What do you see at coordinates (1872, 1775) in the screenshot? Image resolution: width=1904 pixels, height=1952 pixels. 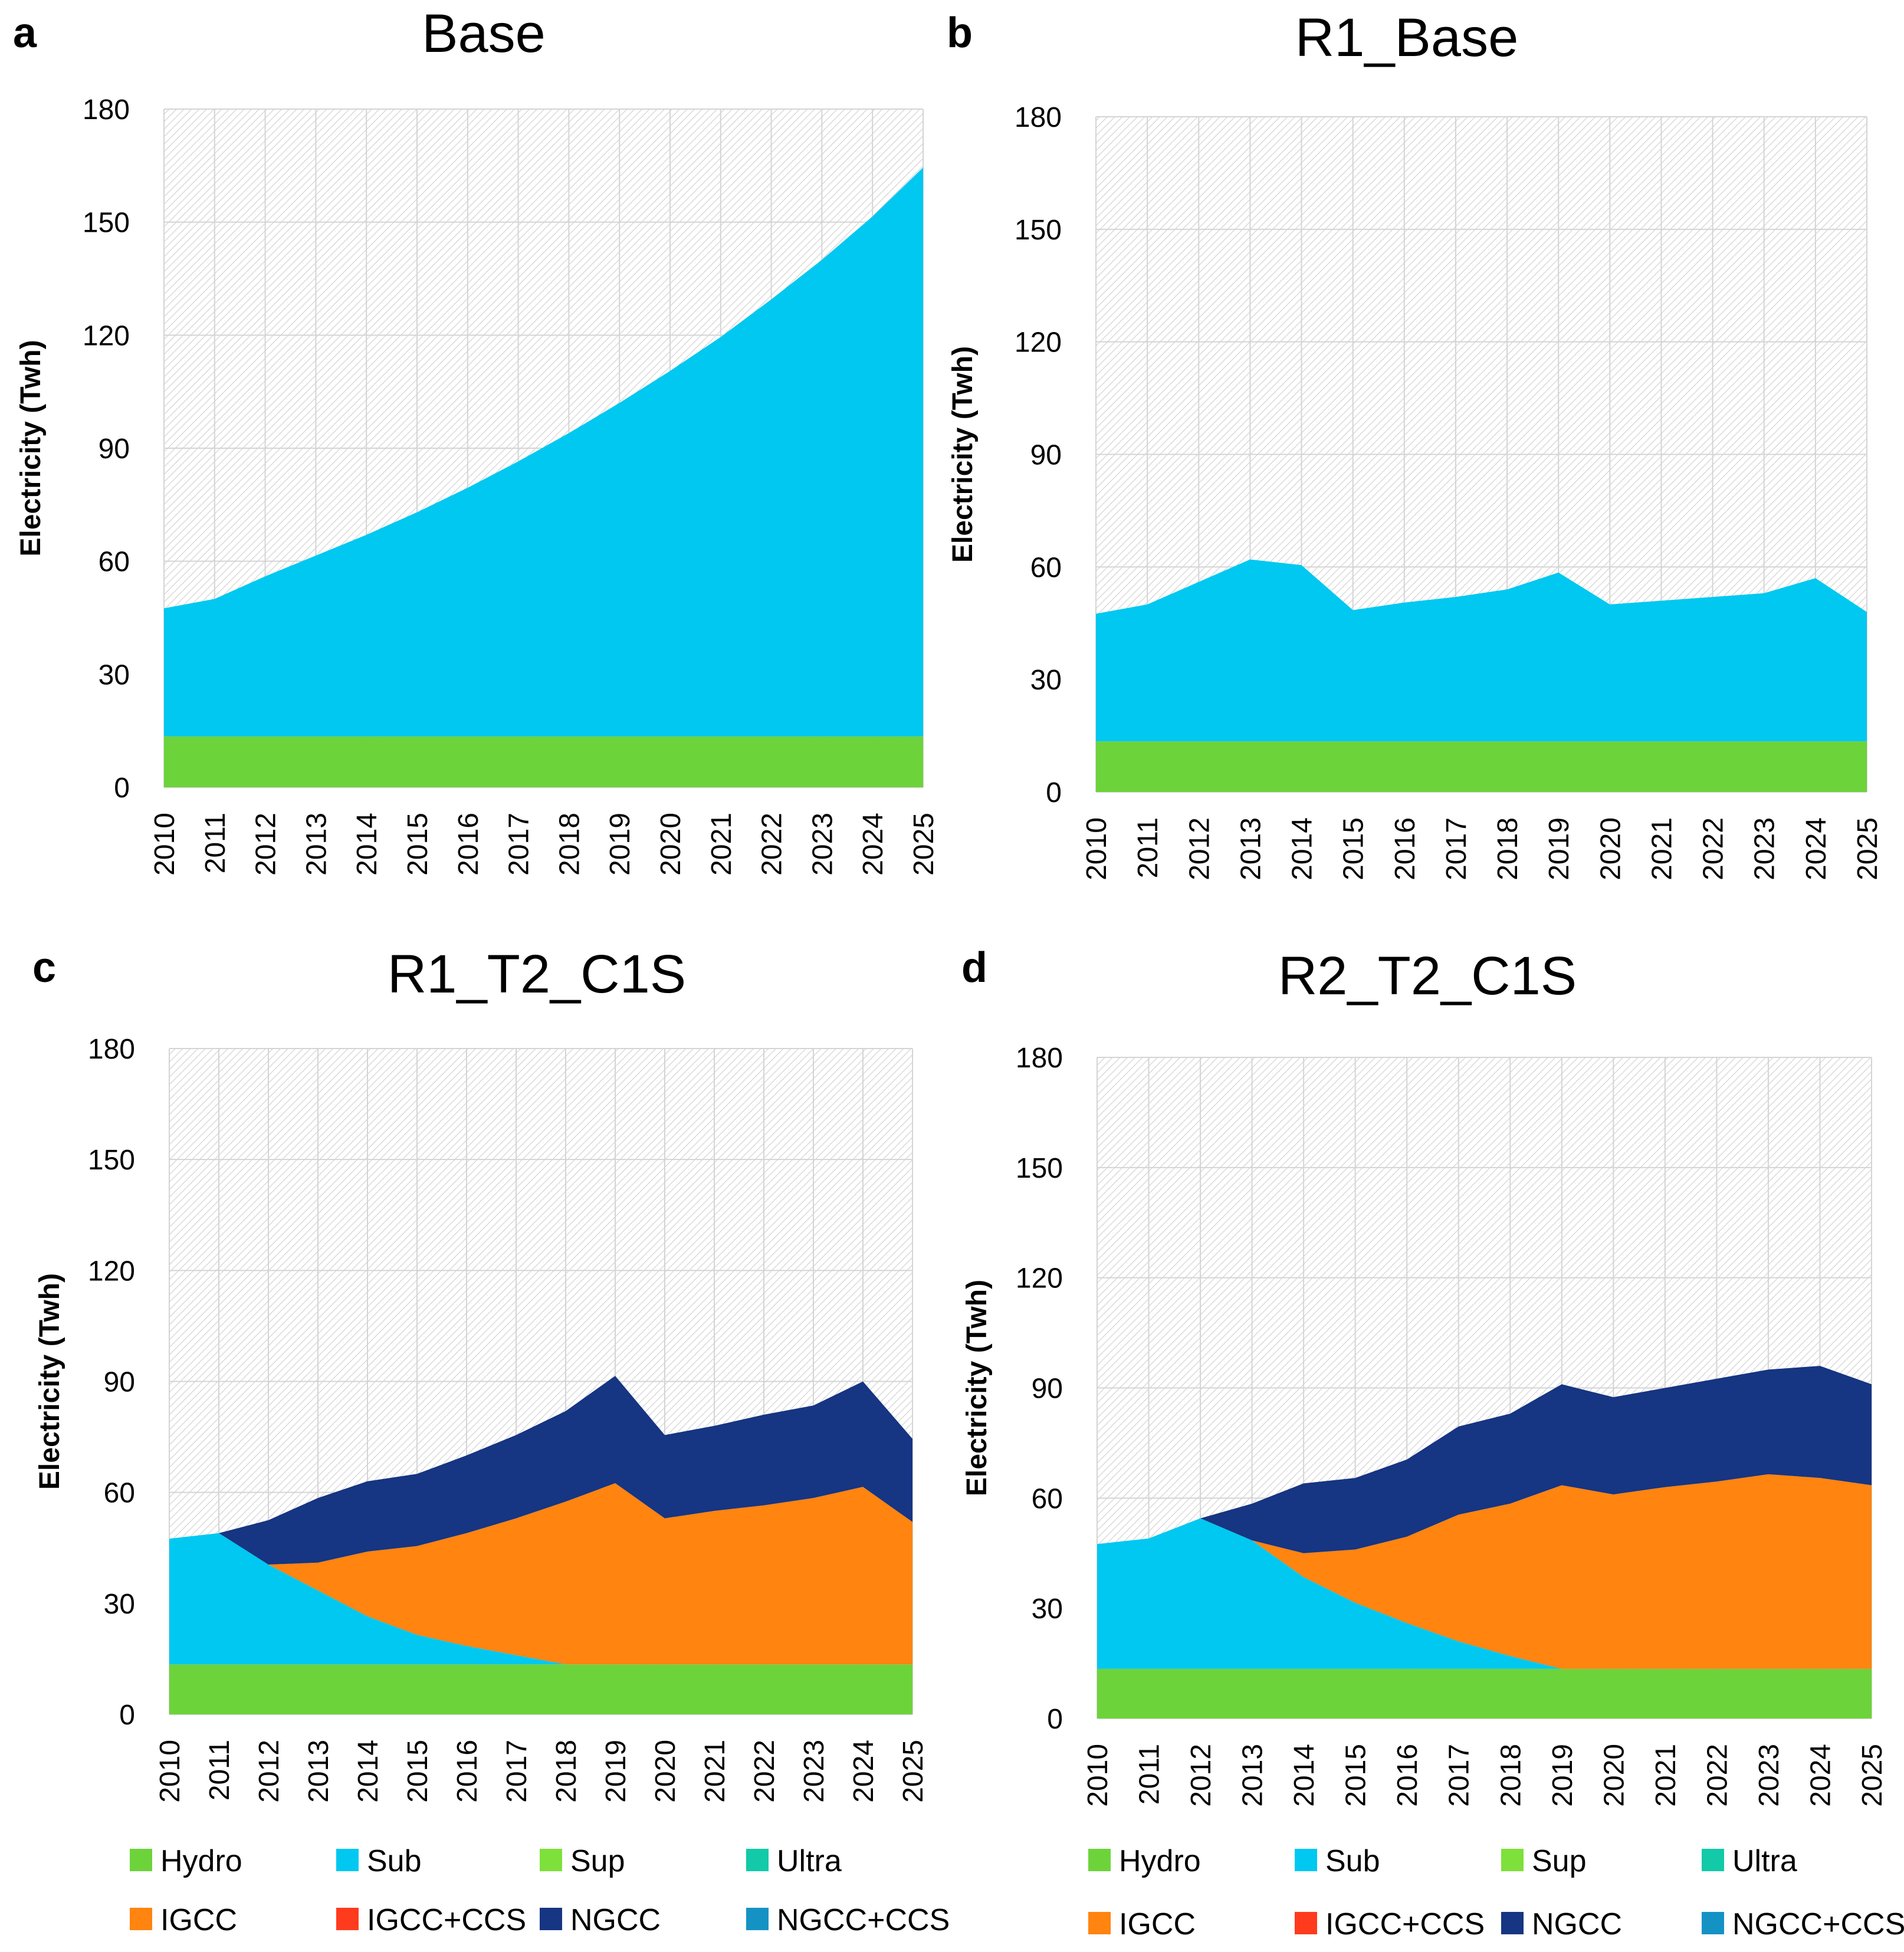 I see `x-tick-label: 2025` at bounding box center [1872, 1775].